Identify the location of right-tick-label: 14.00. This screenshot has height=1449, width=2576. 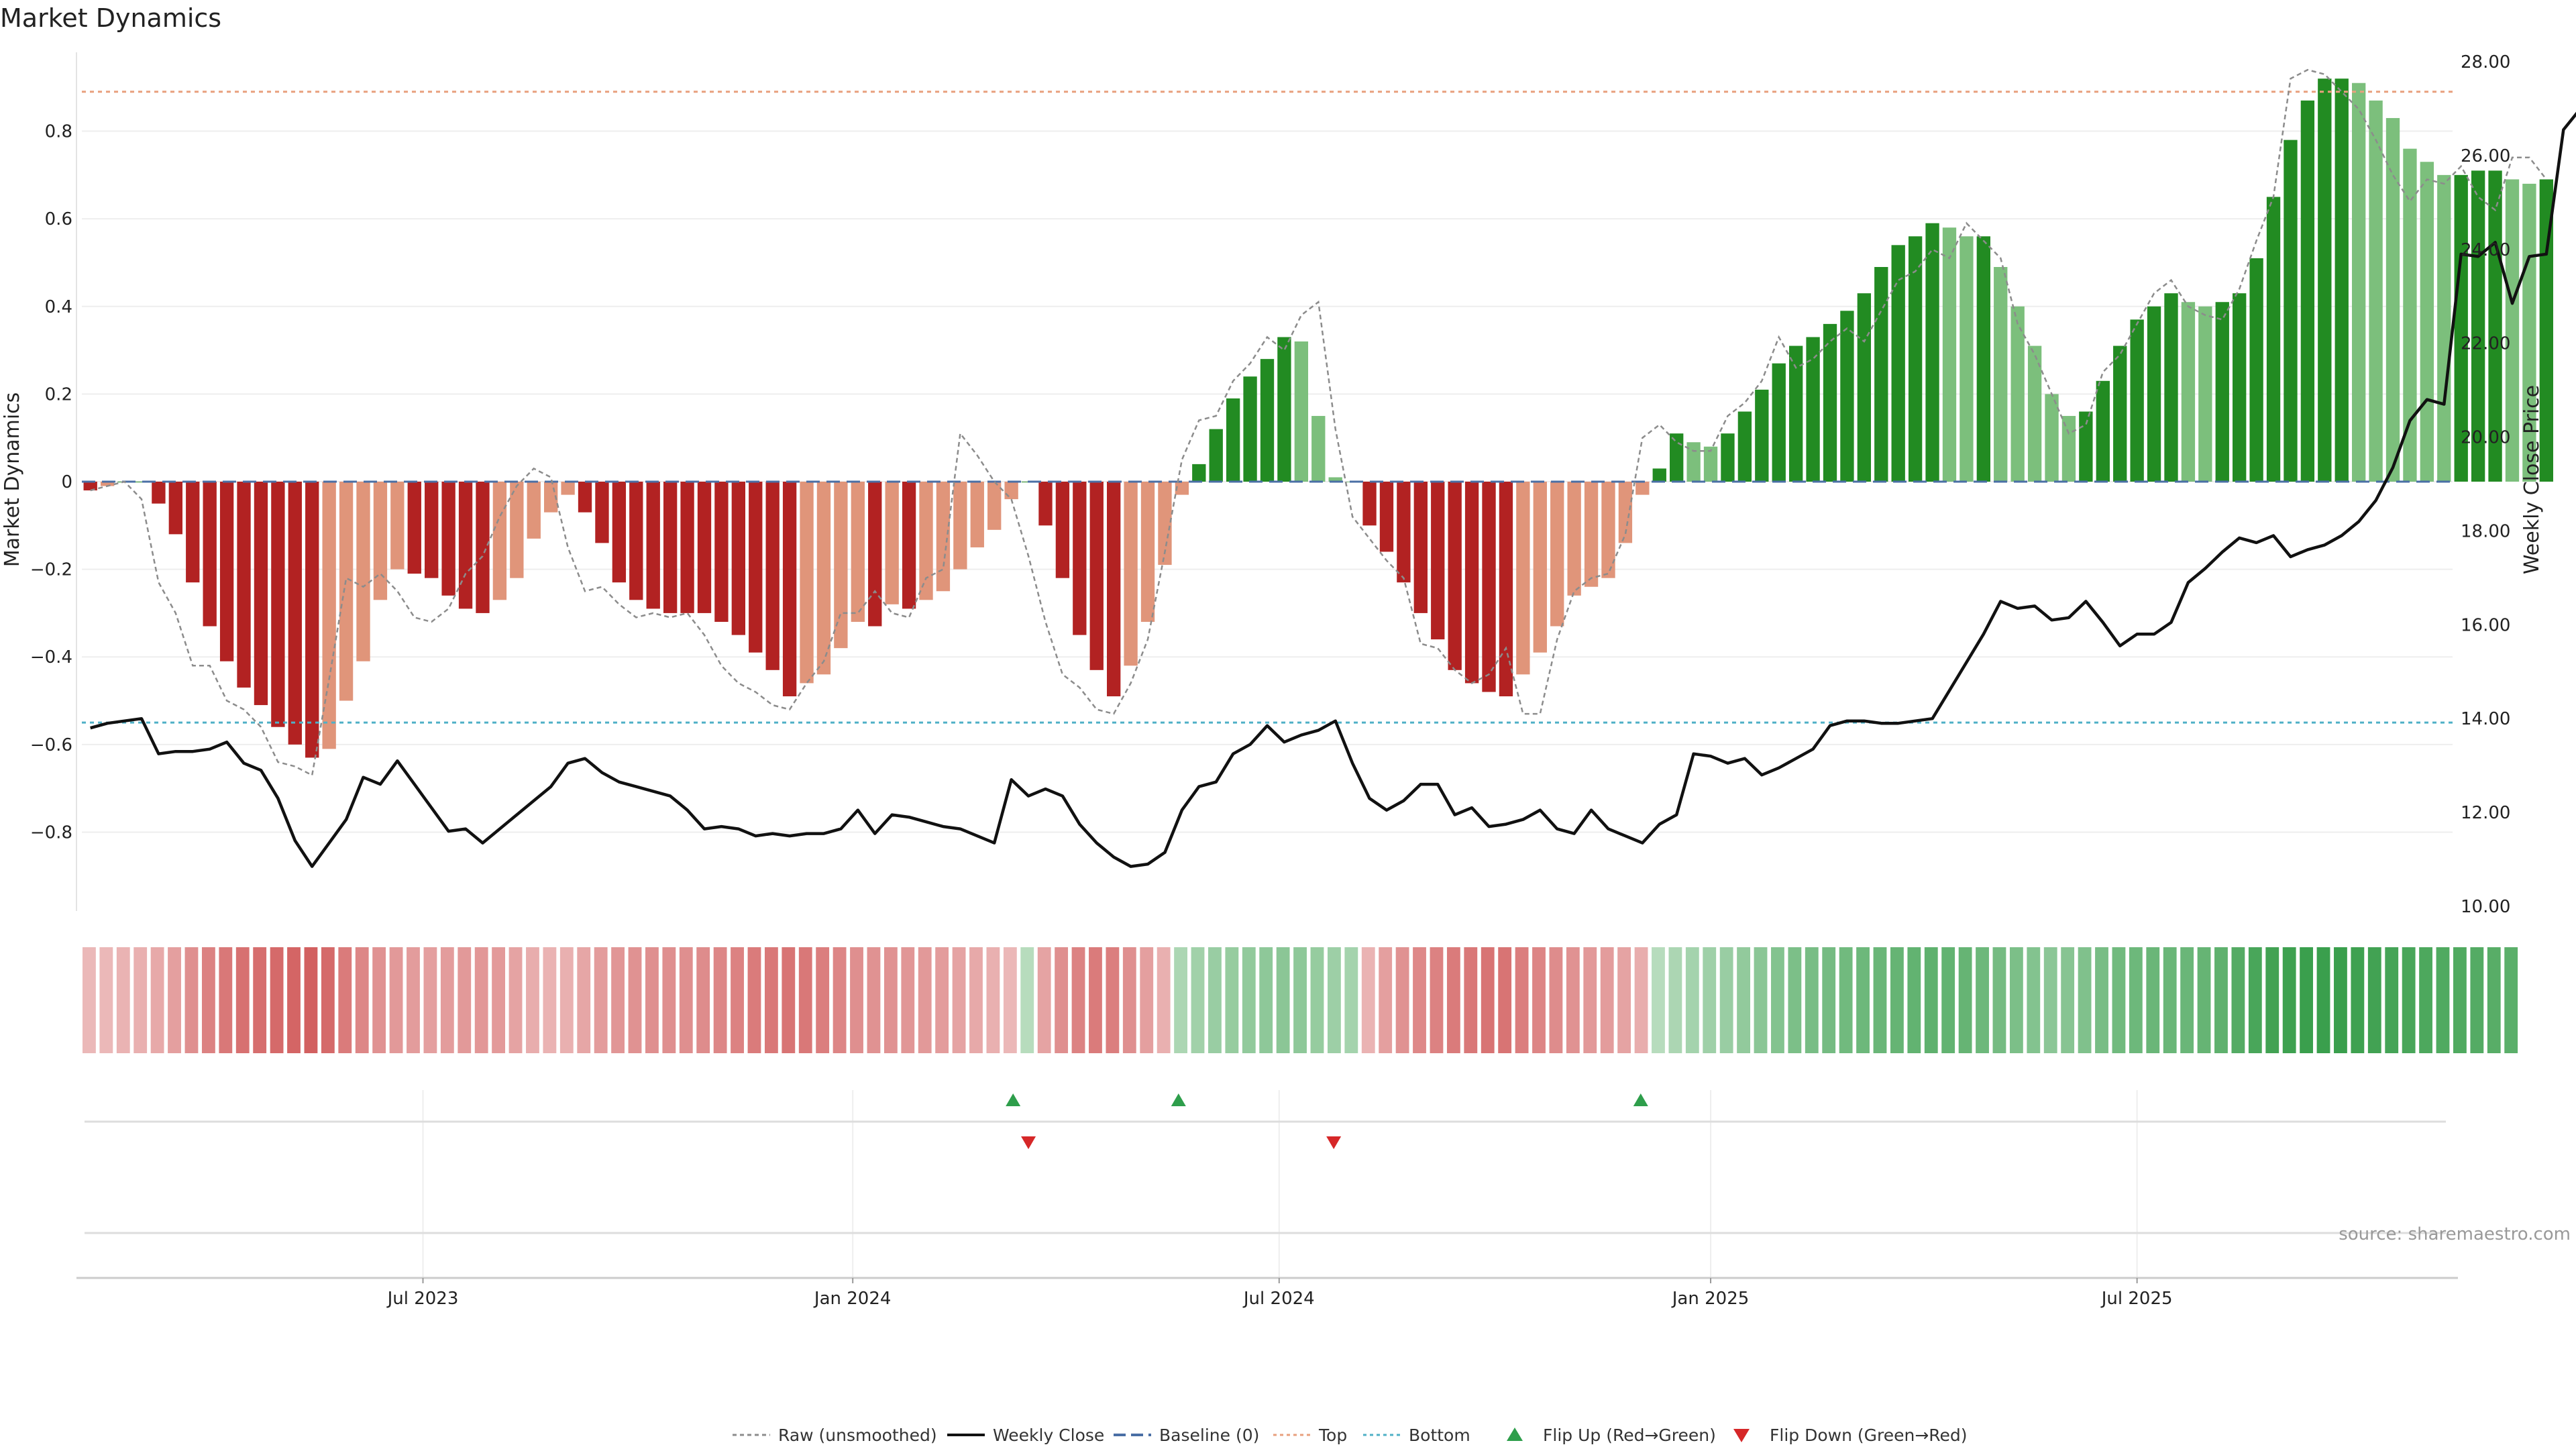
(2485, 719).